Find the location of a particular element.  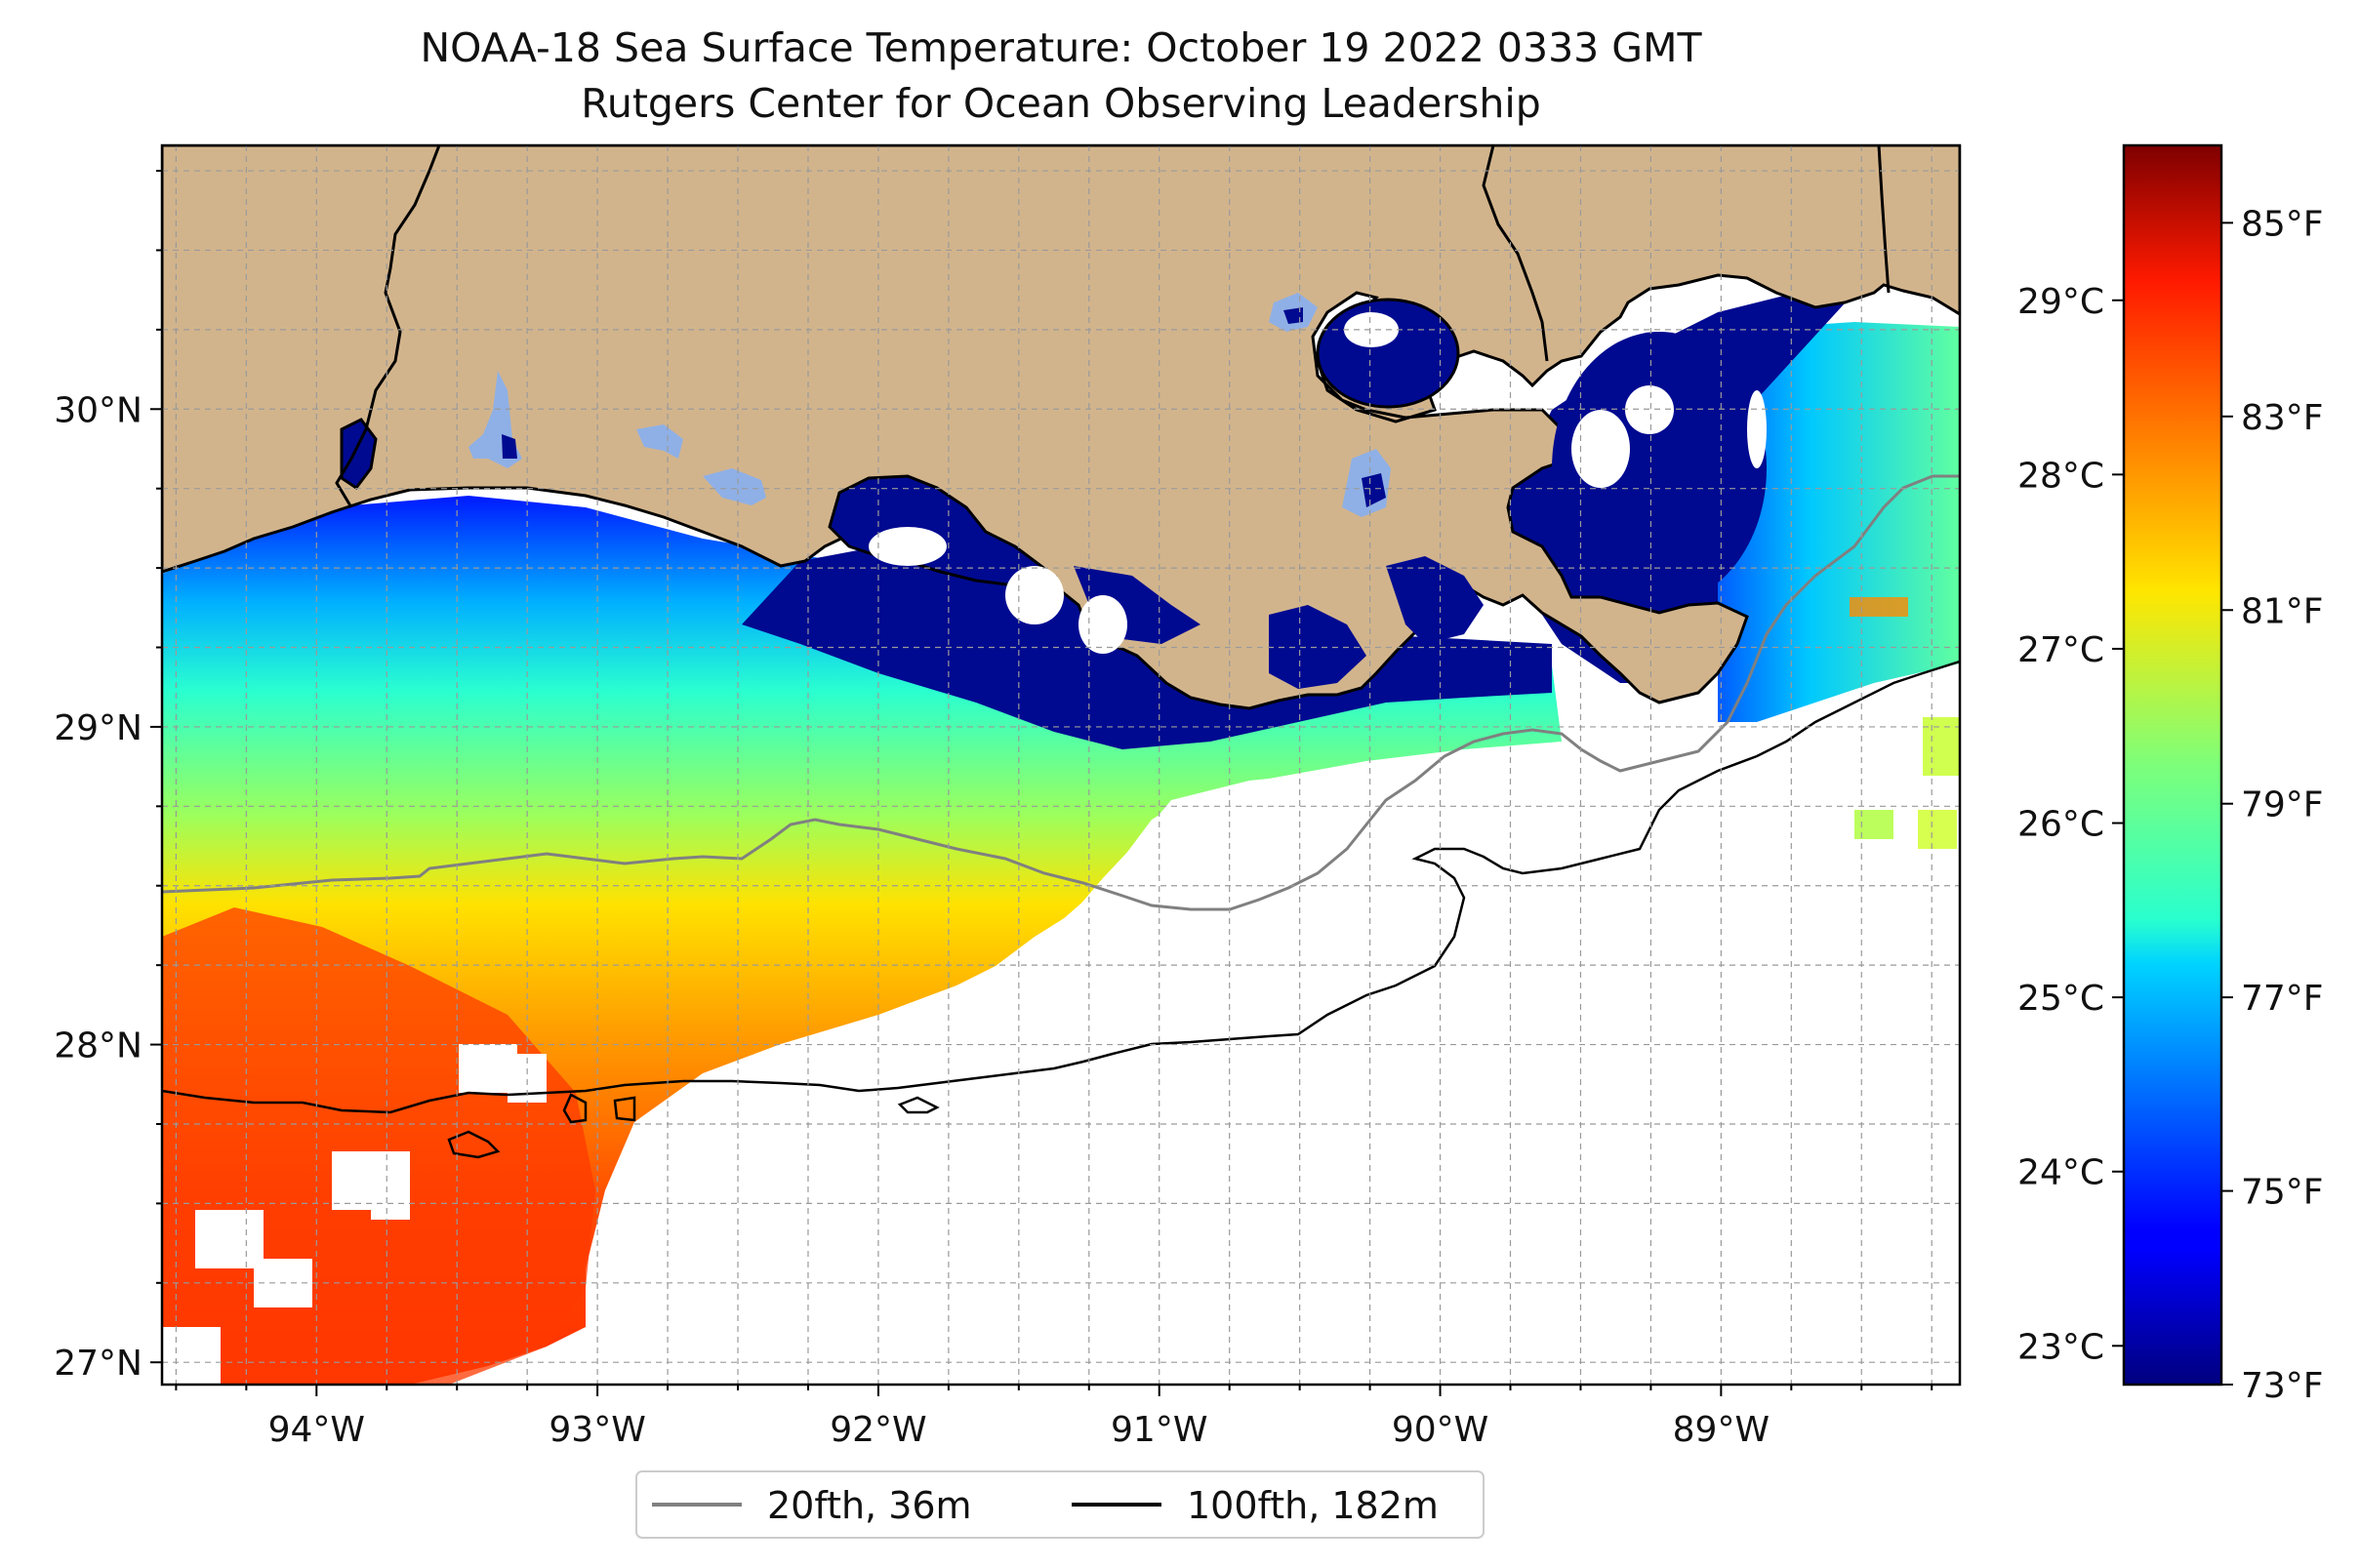

legend-box is located at coordinates (1060, 1504).